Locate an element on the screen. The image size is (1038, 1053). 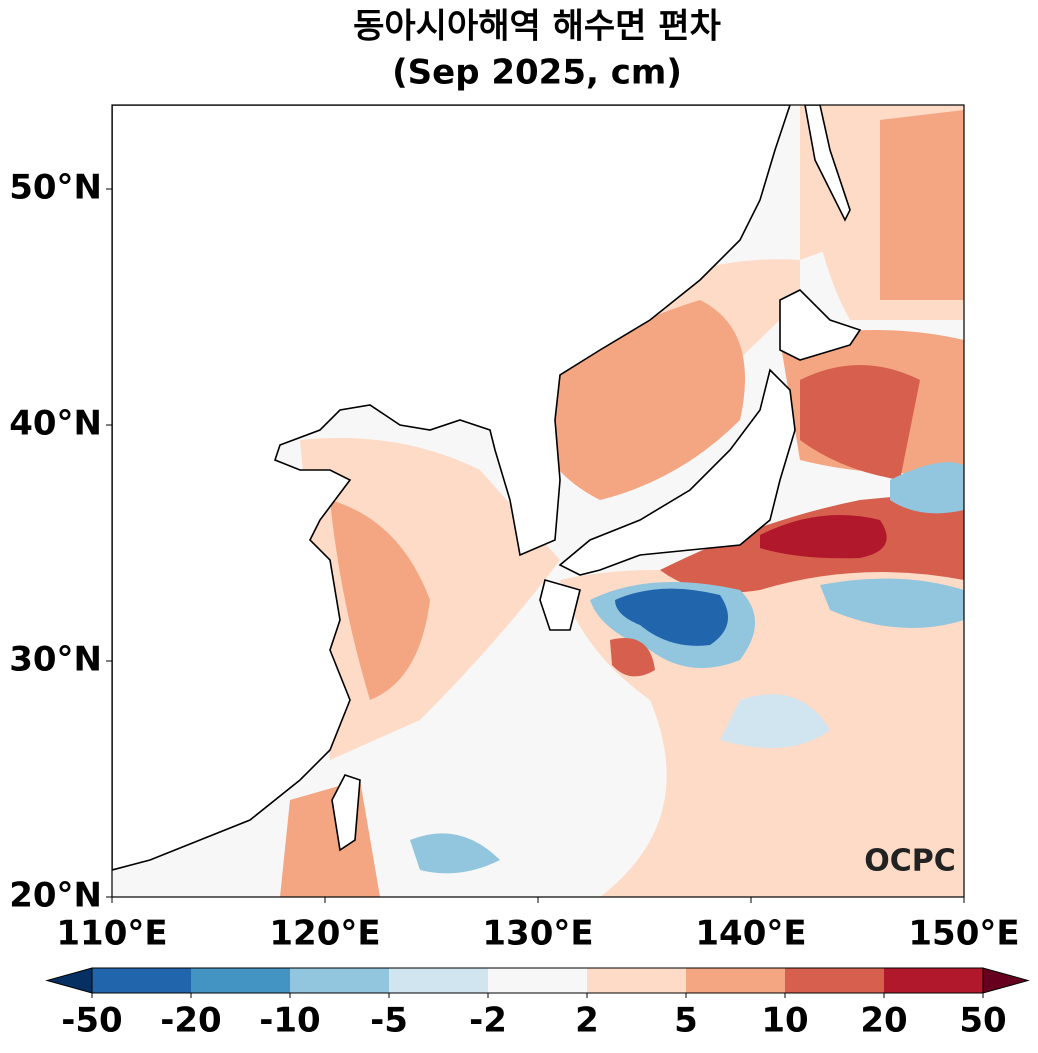
coastline-honshu is located at coordinates (677, 472).